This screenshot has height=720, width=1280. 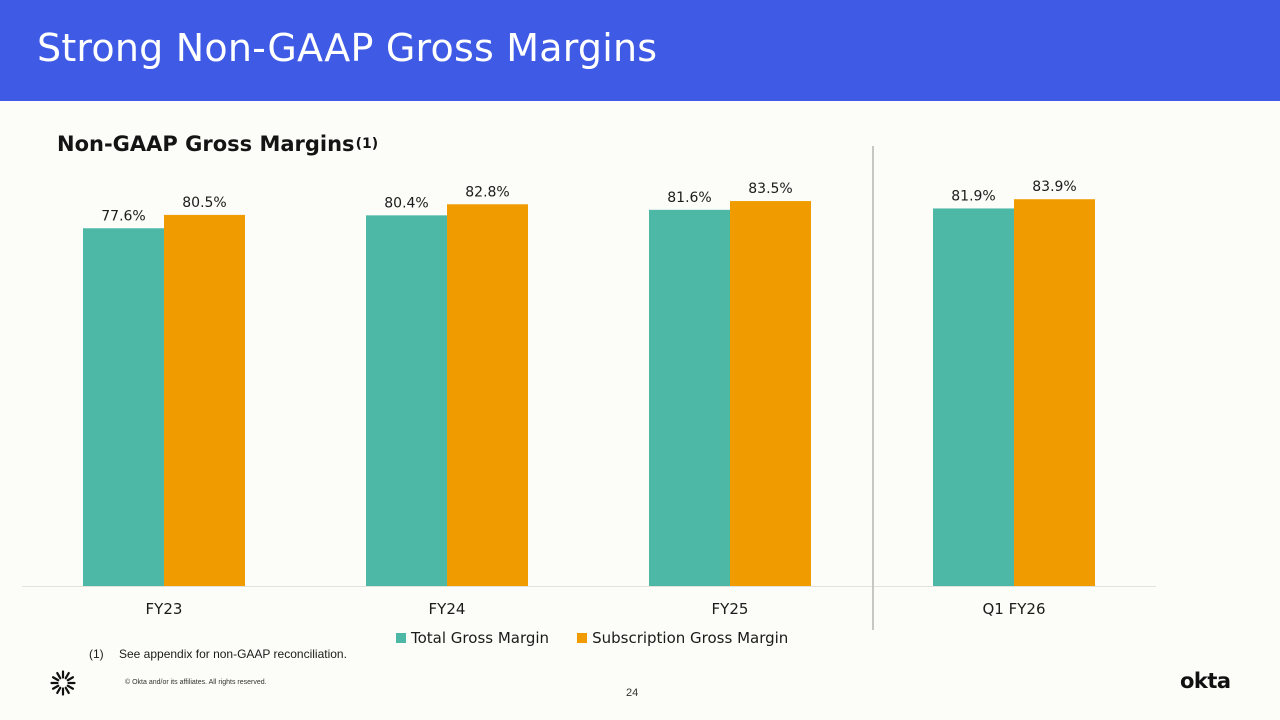 I want to click on x-tick-label-1: FY24, so click(x=447, y=609).